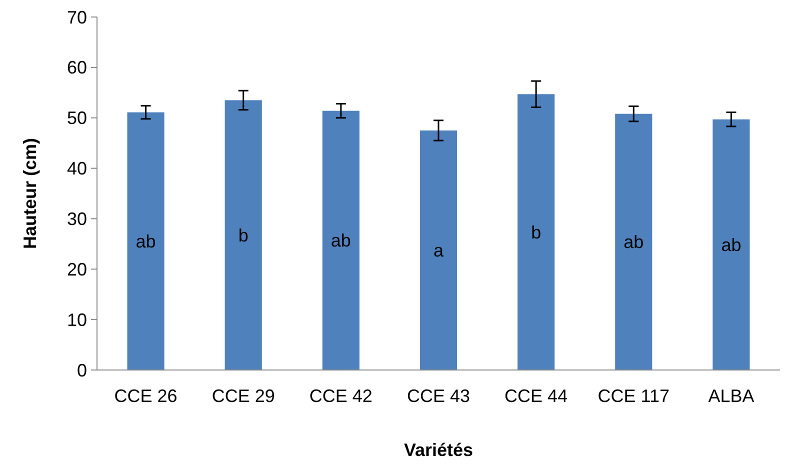 This screenshot has height=466, width=800. Describe the element at coordinates (76, 269) in the screenshot. I see `y-tick-label: 20` at that location.